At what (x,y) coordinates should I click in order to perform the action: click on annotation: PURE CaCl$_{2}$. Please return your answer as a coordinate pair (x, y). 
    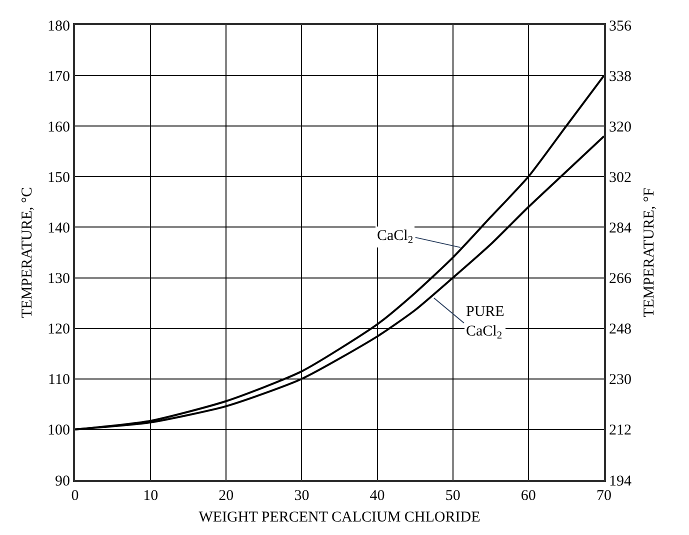
    Looking at the image, I should click on (485, 323).